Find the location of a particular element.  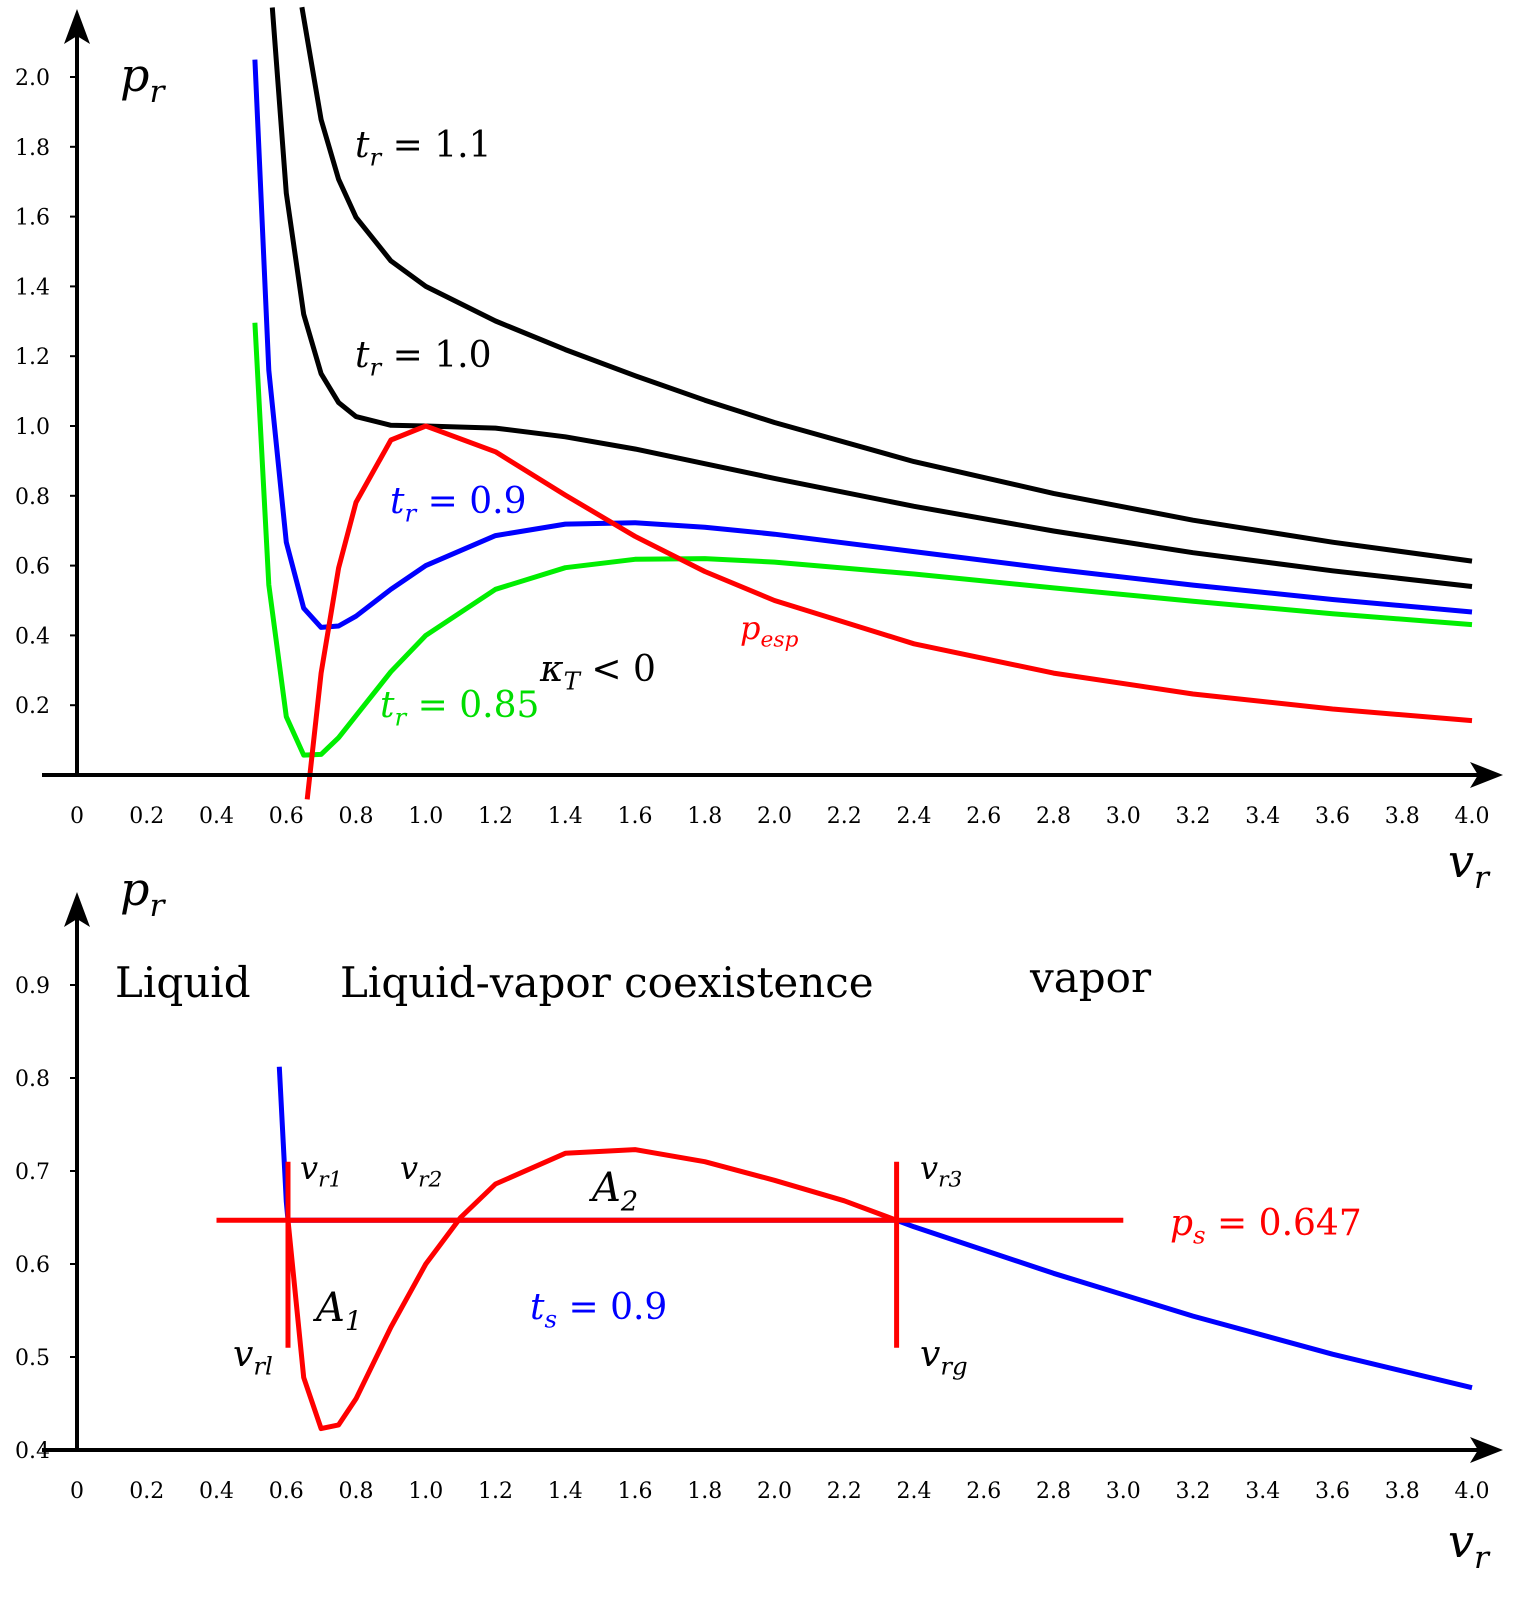

top-y-tick-label: 1.6 is located at coordinates (32, 218).